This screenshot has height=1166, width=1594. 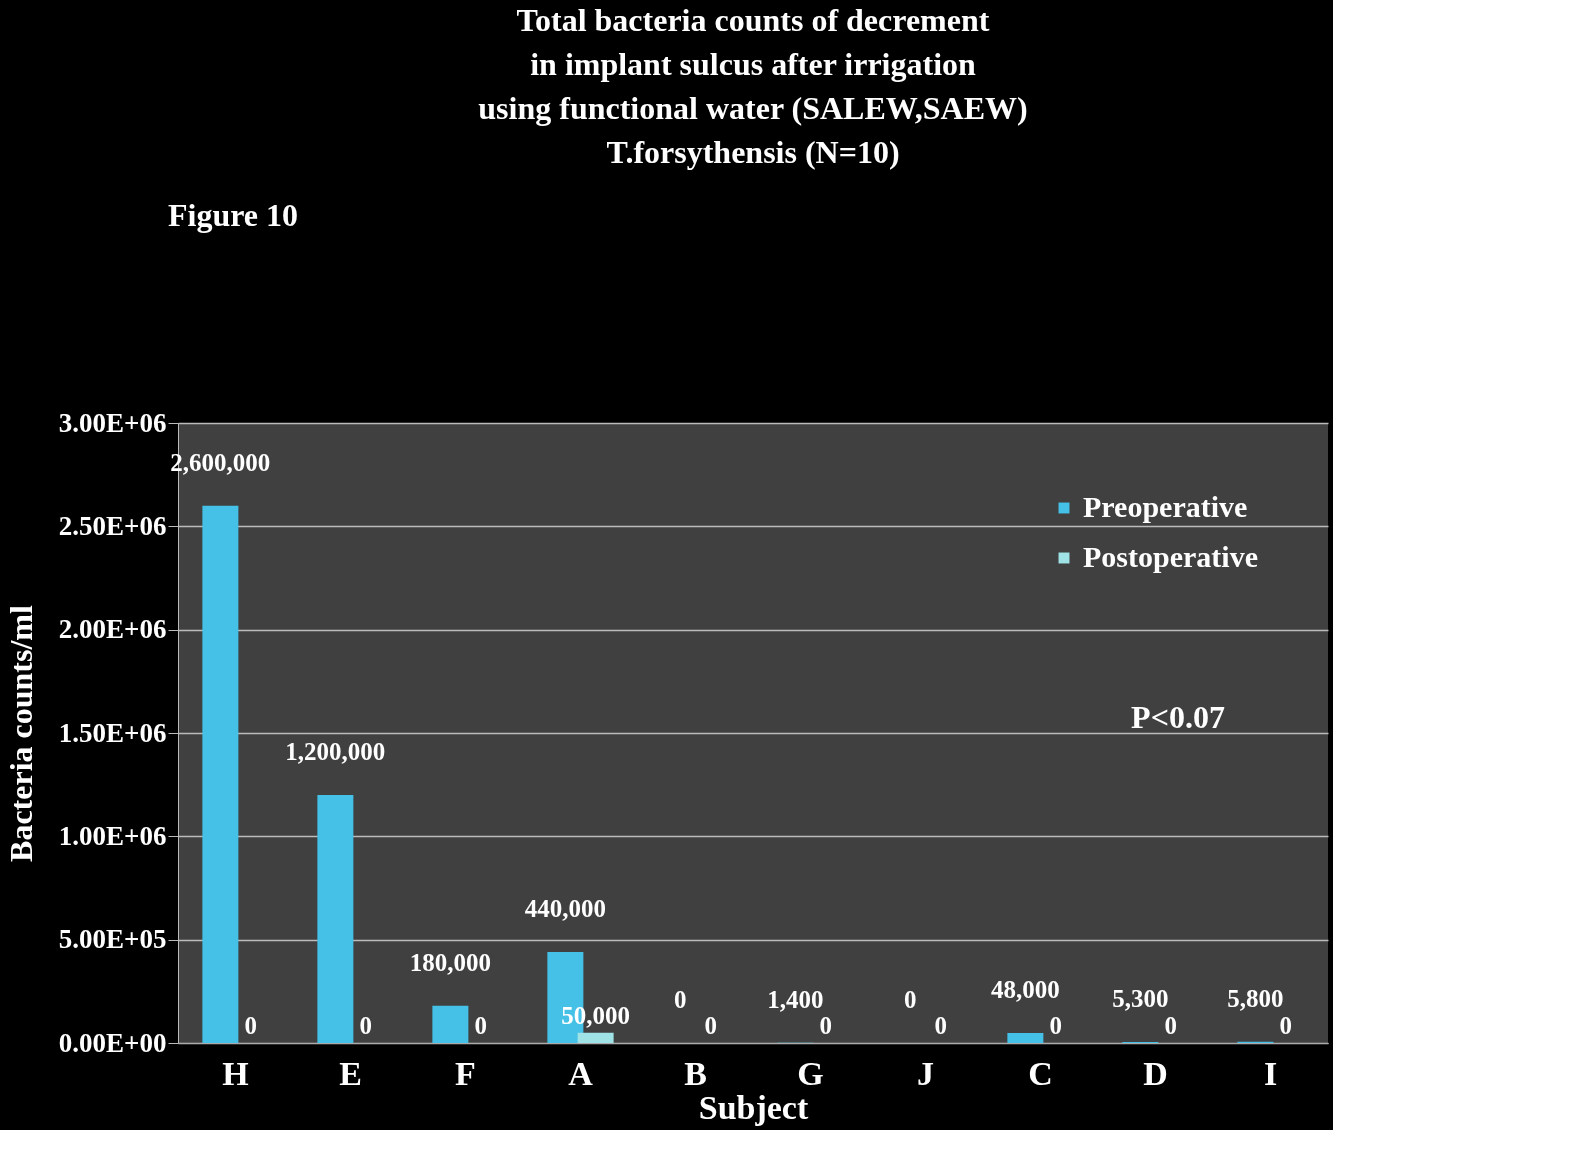 What do you see at coordinates (1170, 556) in the screenshot?
I see `legend-label: Postoperative` at bounding box center [1170, 556].